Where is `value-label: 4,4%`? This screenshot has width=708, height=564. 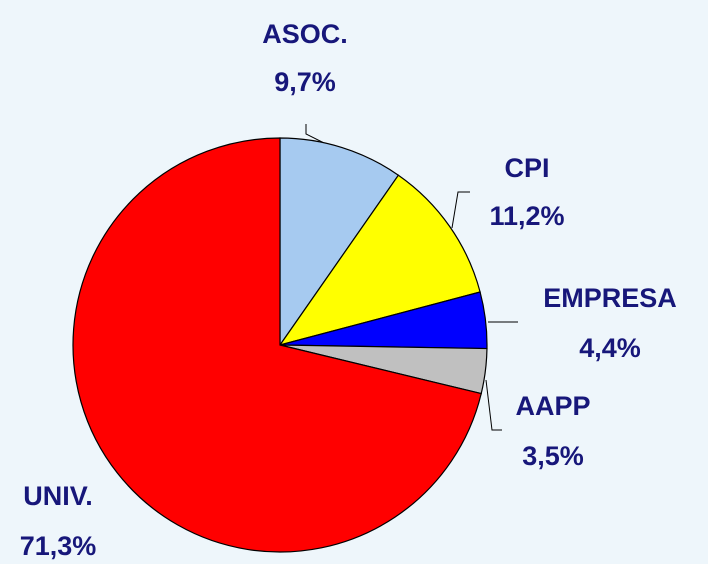
value-label: 4,4% is located at coordinates (610, 348).